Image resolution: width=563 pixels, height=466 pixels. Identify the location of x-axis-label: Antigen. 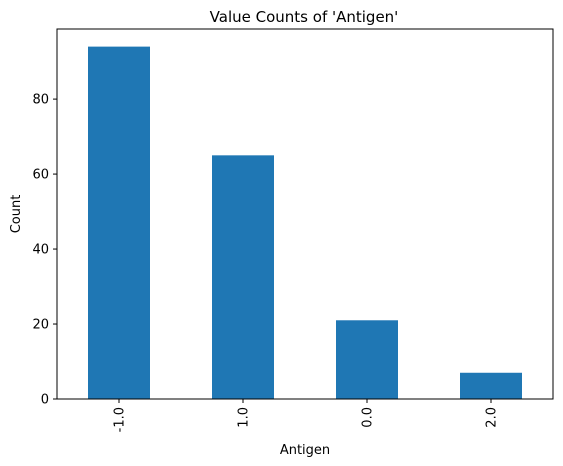
(305, 450).